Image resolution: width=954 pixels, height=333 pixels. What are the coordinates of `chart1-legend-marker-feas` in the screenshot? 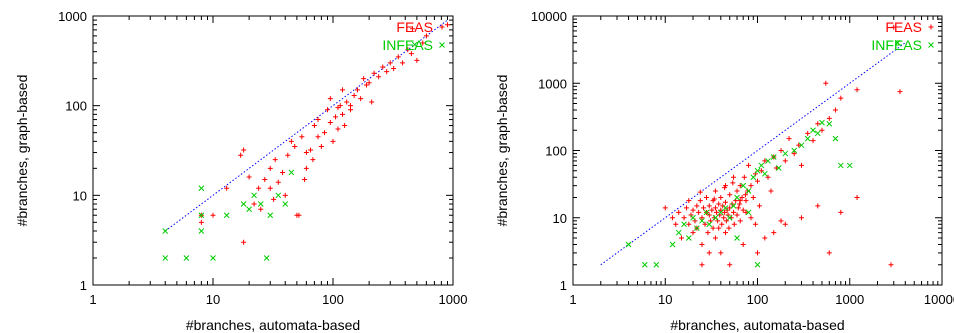 It's located at (442, 27).